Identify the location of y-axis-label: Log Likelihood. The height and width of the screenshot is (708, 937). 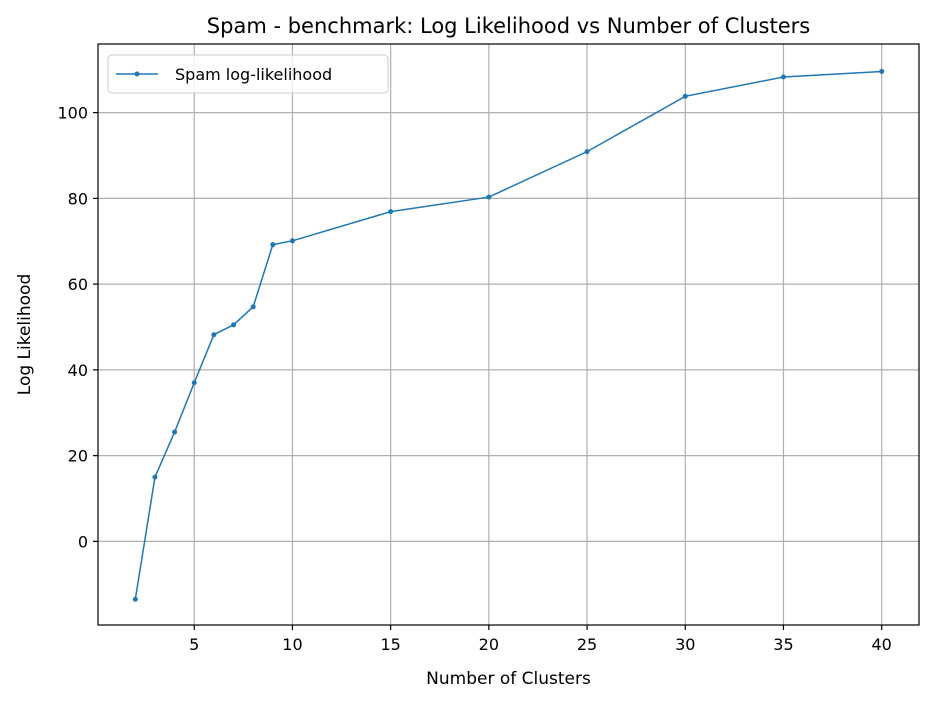
(25, 334).